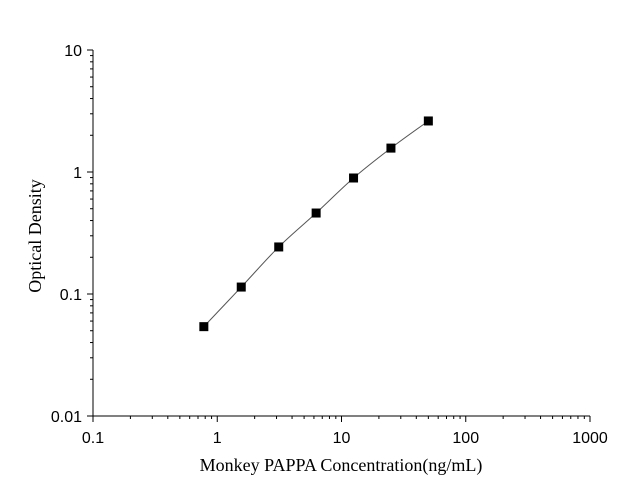 The width and height of the screenshot is (629, 486). I want to click on x-tick-label: 0.1, so click(93, 438).